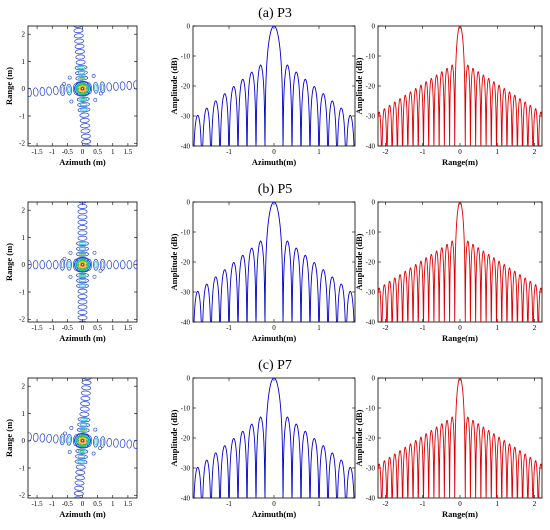 This screenshot has height=530, width=550. Describe the element at coordinates (52, 152) in the screenshot. I see `p0-contour-xtick-label: -1` at that location.